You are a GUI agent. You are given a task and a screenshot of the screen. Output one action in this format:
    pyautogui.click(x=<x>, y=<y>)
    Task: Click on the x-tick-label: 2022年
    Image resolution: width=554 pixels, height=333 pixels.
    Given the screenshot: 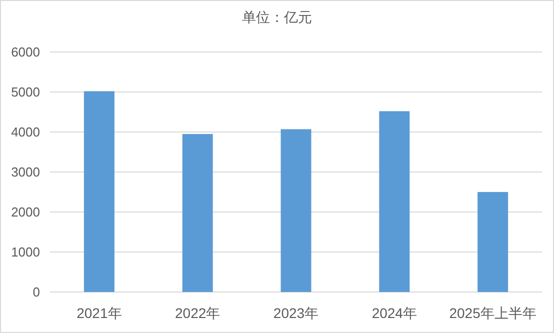 What is the action you would take?
    pyautogui.click(x=197, y=313)
    